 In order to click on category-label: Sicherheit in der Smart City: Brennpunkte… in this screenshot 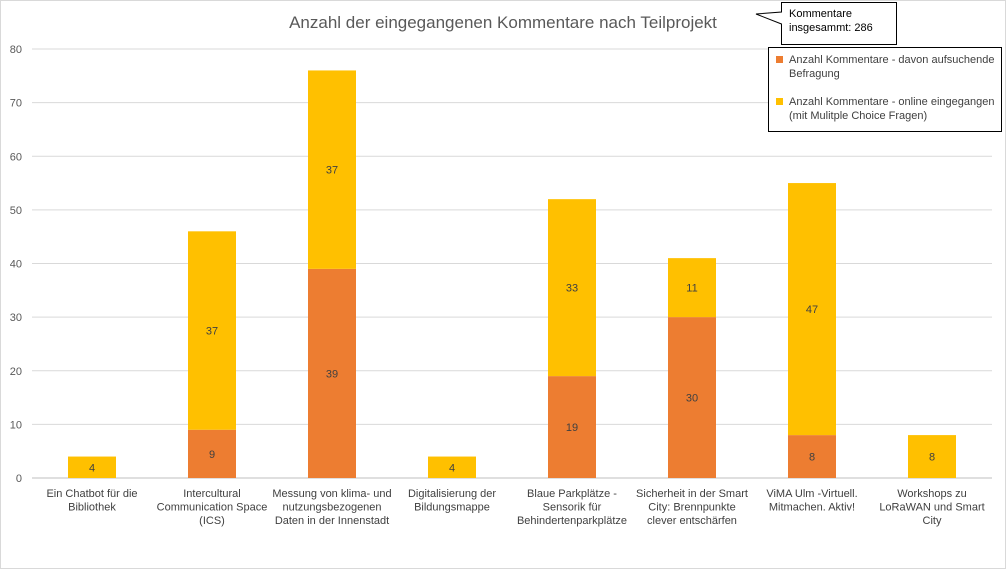, I will do `click(692, 507)`.